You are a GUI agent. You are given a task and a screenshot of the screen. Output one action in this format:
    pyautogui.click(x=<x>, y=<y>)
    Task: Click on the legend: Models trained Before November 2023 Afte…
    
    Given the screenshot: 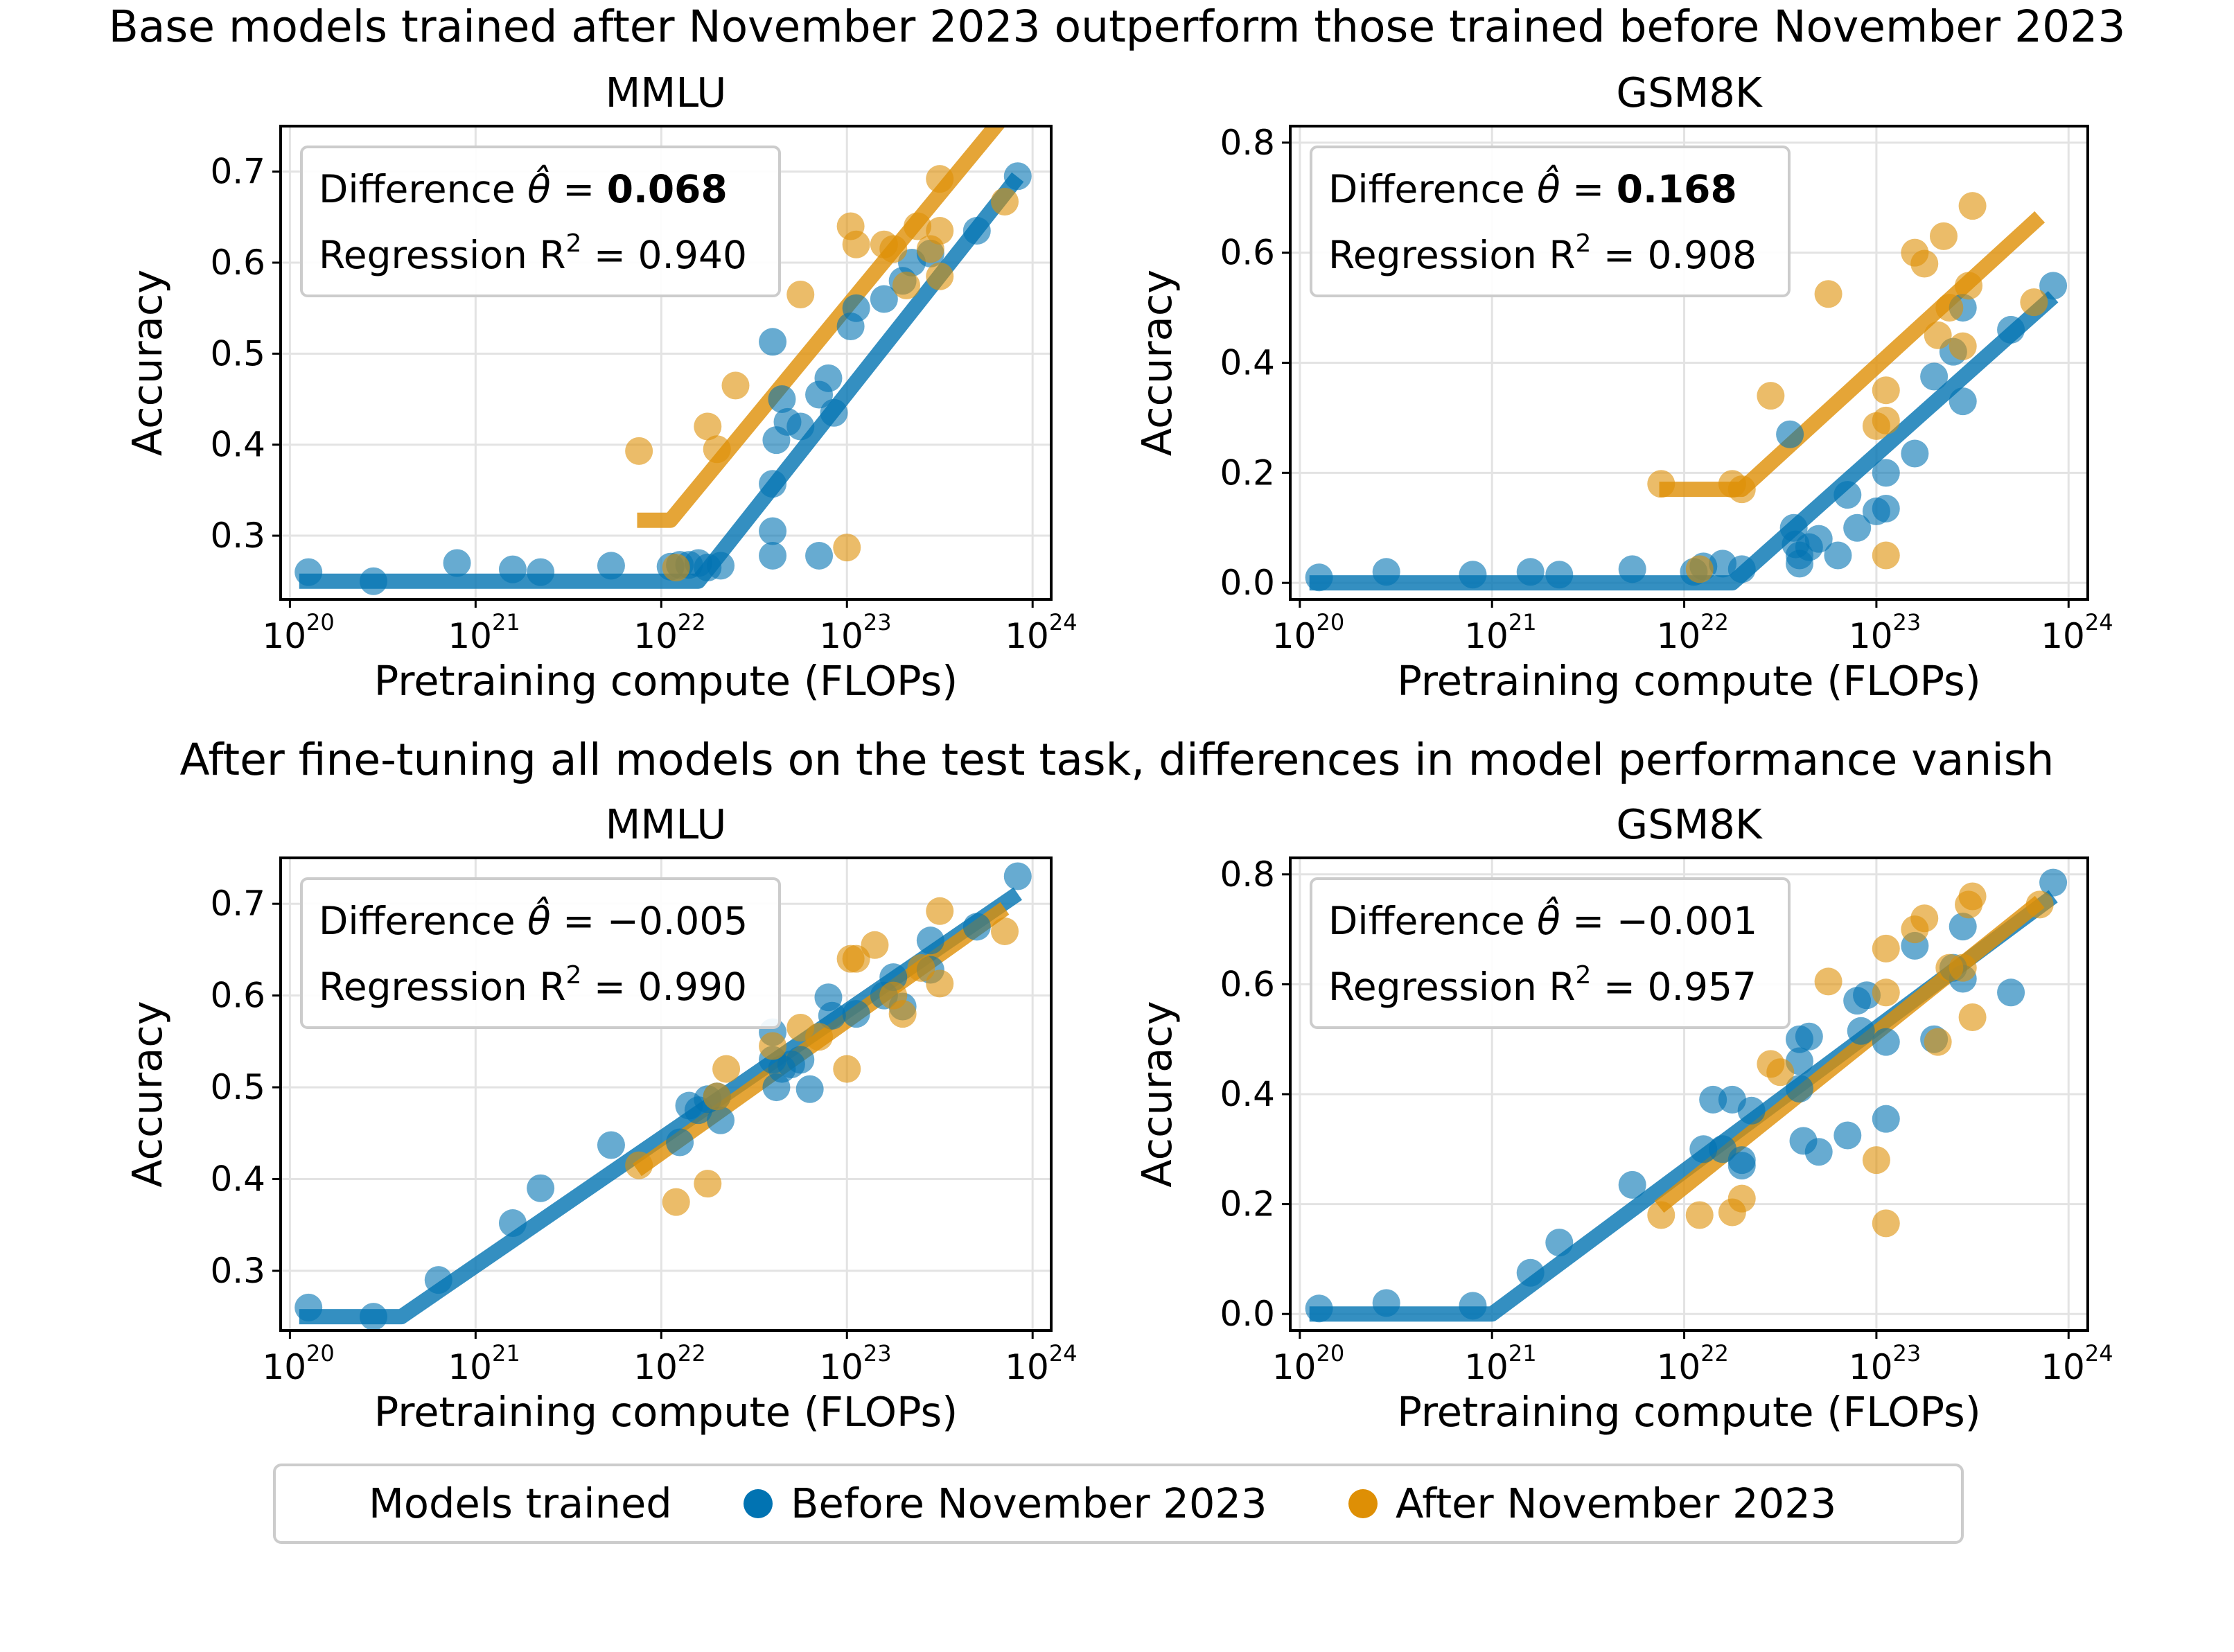 What is the action you would take?
    pyautogui.click(x=1118, y=1504)
    